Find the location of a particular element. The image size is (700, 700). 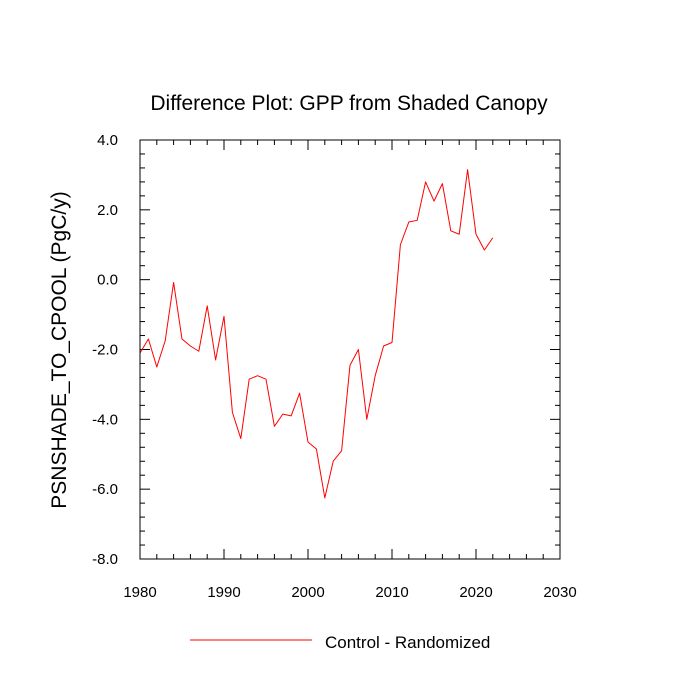

y-tick-label: 2.0 is located at coordinates (107, 210).